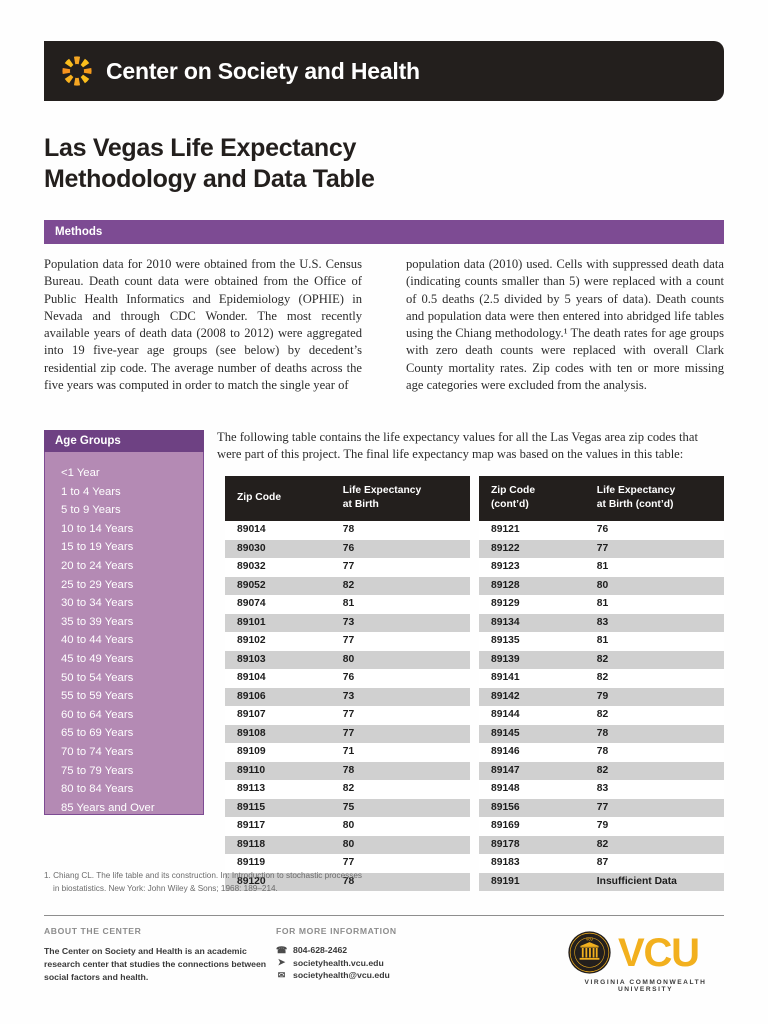  I want to click on age-group-item: <1 Year, so click(80, 473).